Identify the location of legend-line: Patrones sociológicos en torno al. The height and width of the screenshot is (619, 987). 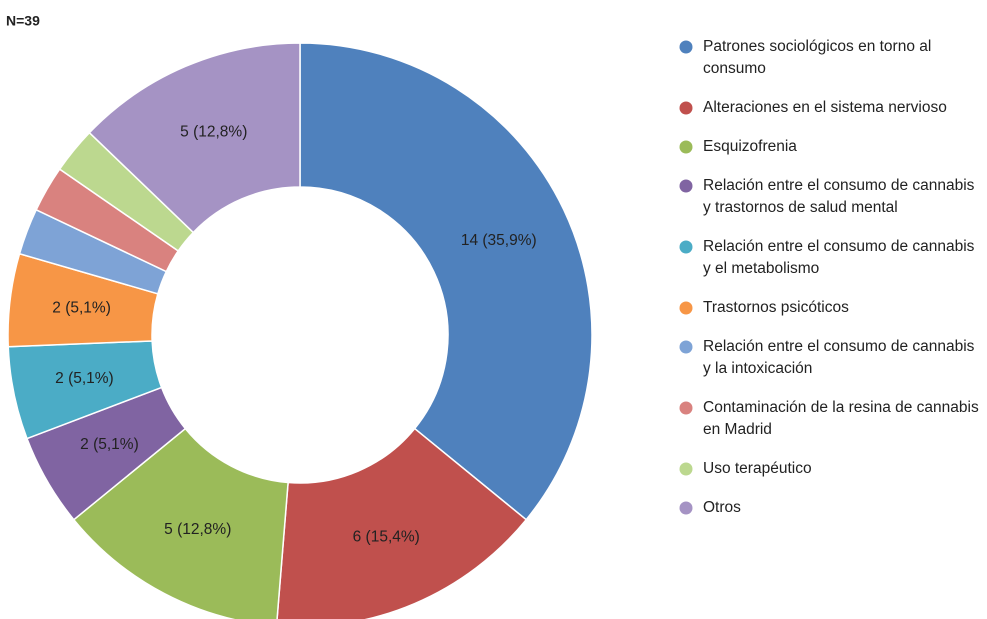
(819, 46).